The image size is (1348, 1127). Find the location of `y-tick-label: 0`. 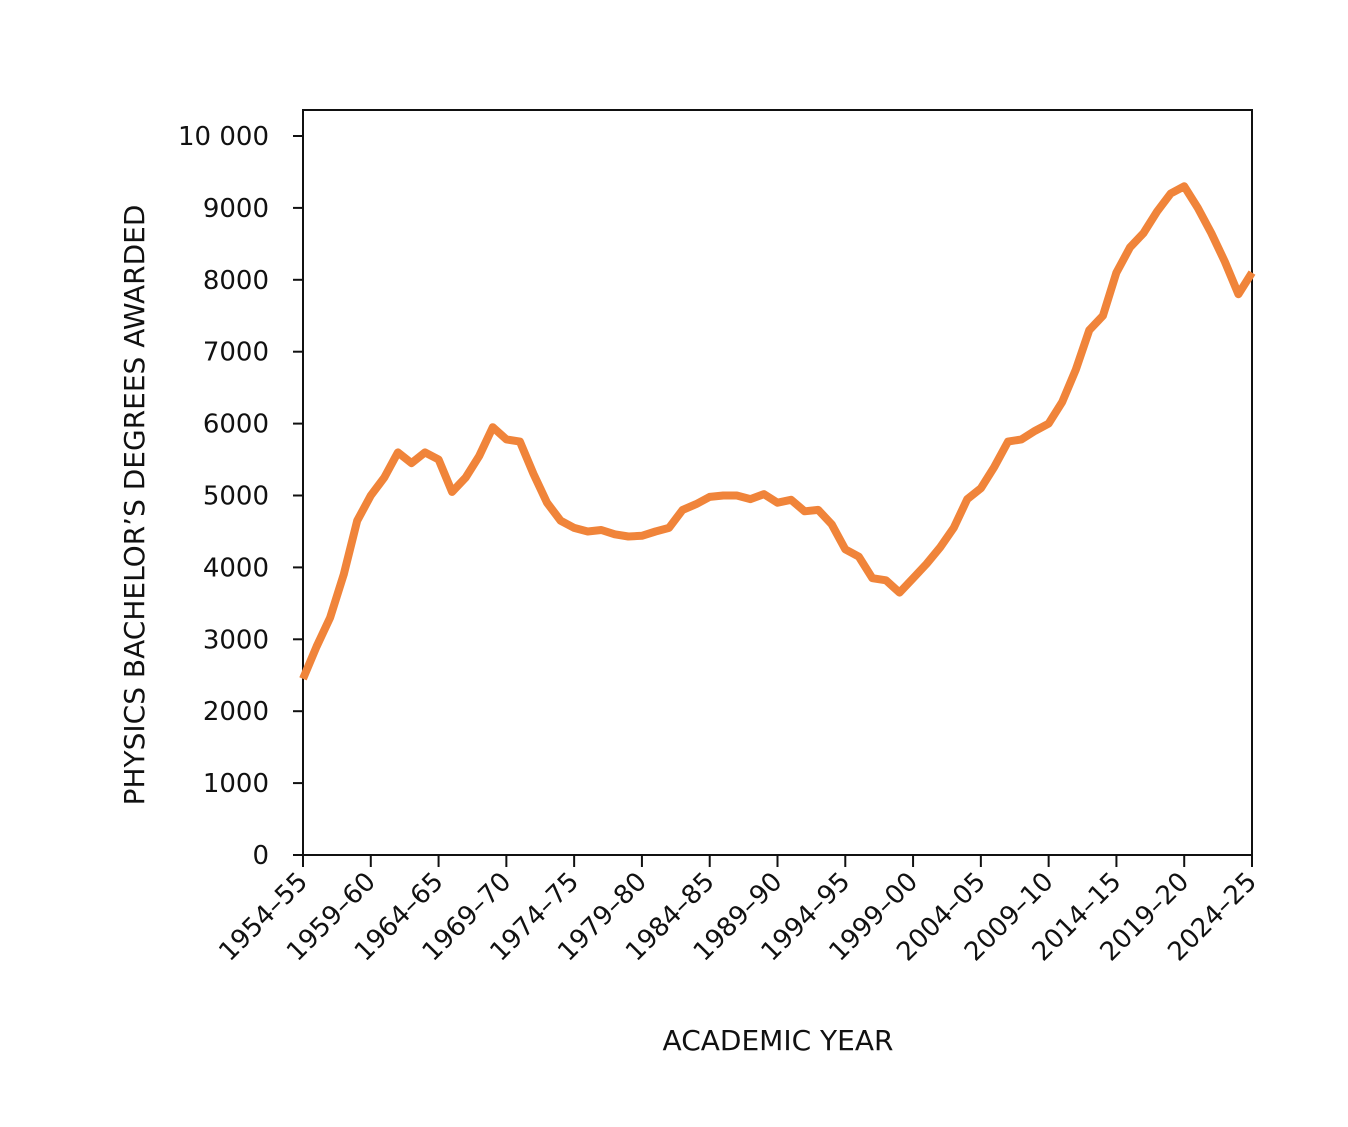

y-tick-label: 0 is located at coordinates (260, 856).